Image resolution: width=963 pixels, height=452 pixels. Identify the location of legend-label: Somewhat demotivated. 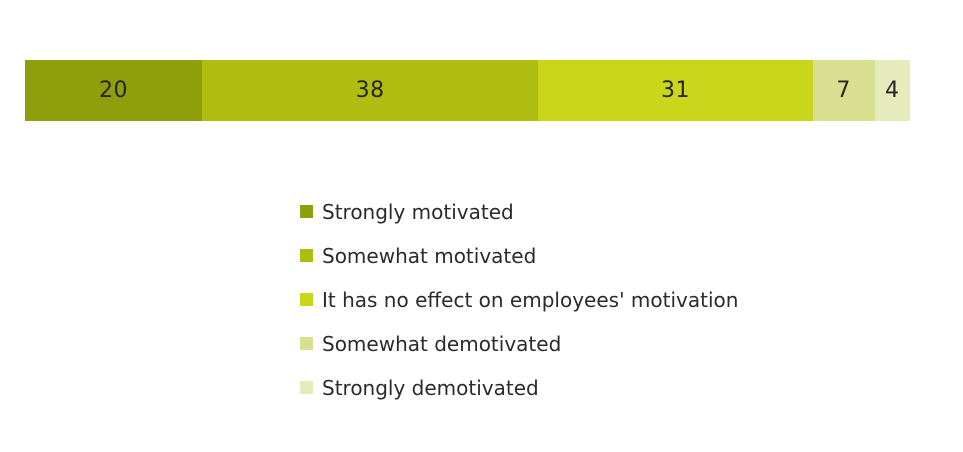
(442, 343).